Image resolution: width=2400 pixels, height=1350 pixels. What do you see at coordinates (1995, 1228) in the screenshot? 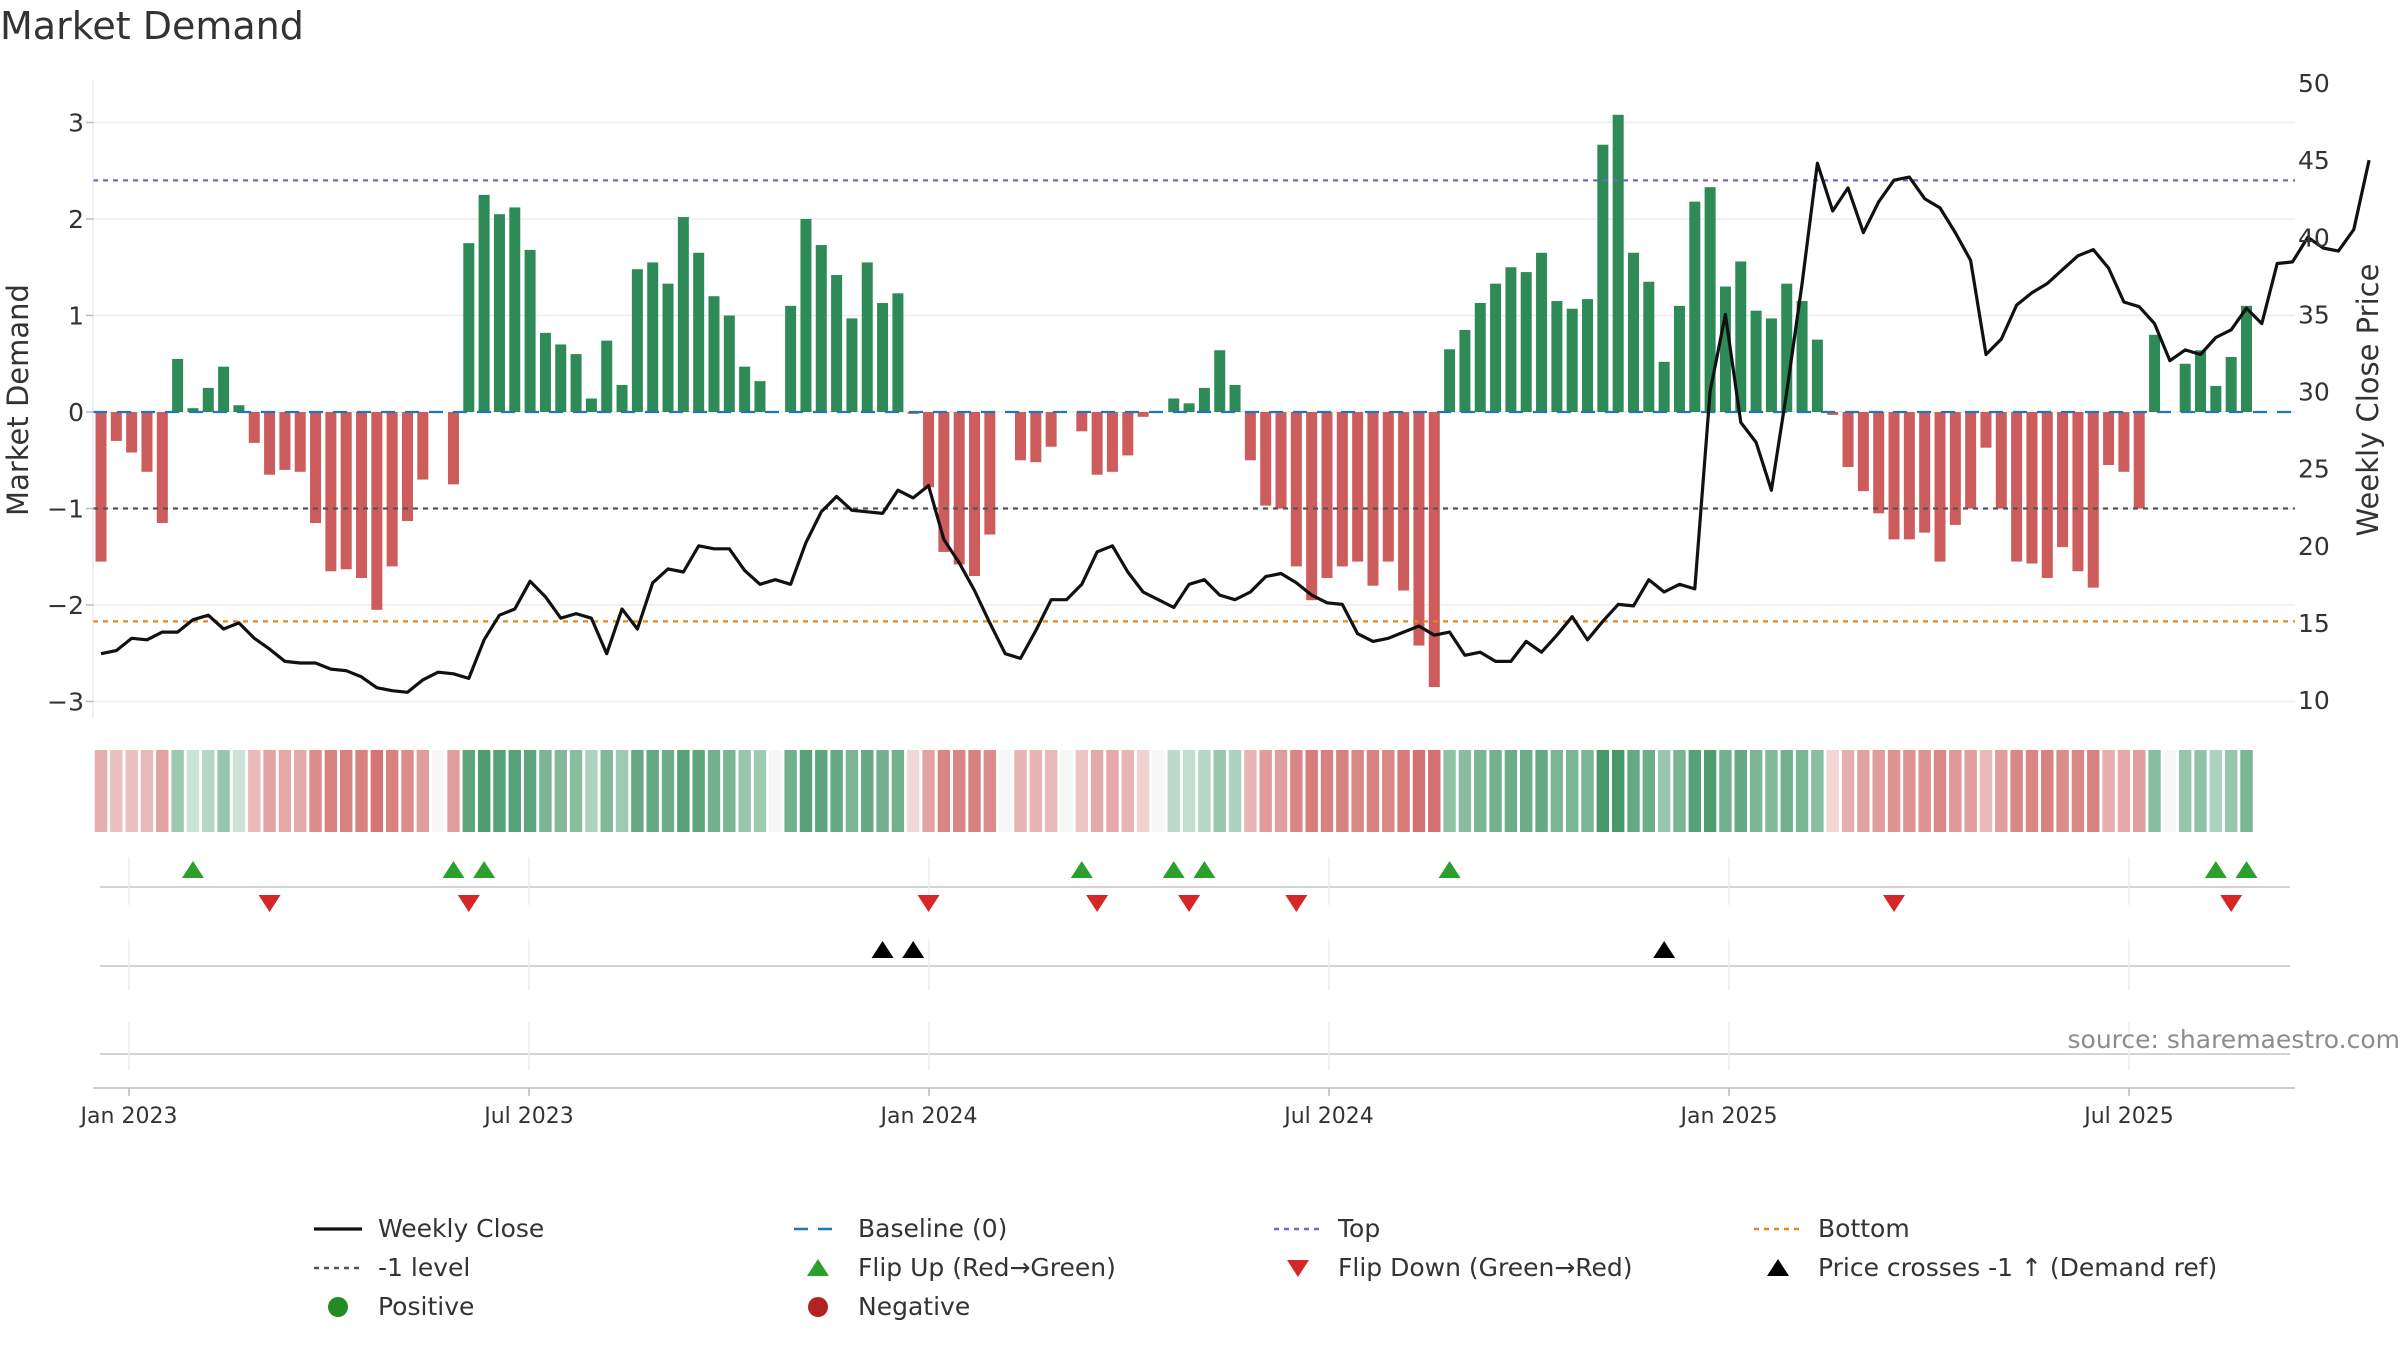
I see `legend-item-bottom: Bottom` at bounding box center [1995, 1228].